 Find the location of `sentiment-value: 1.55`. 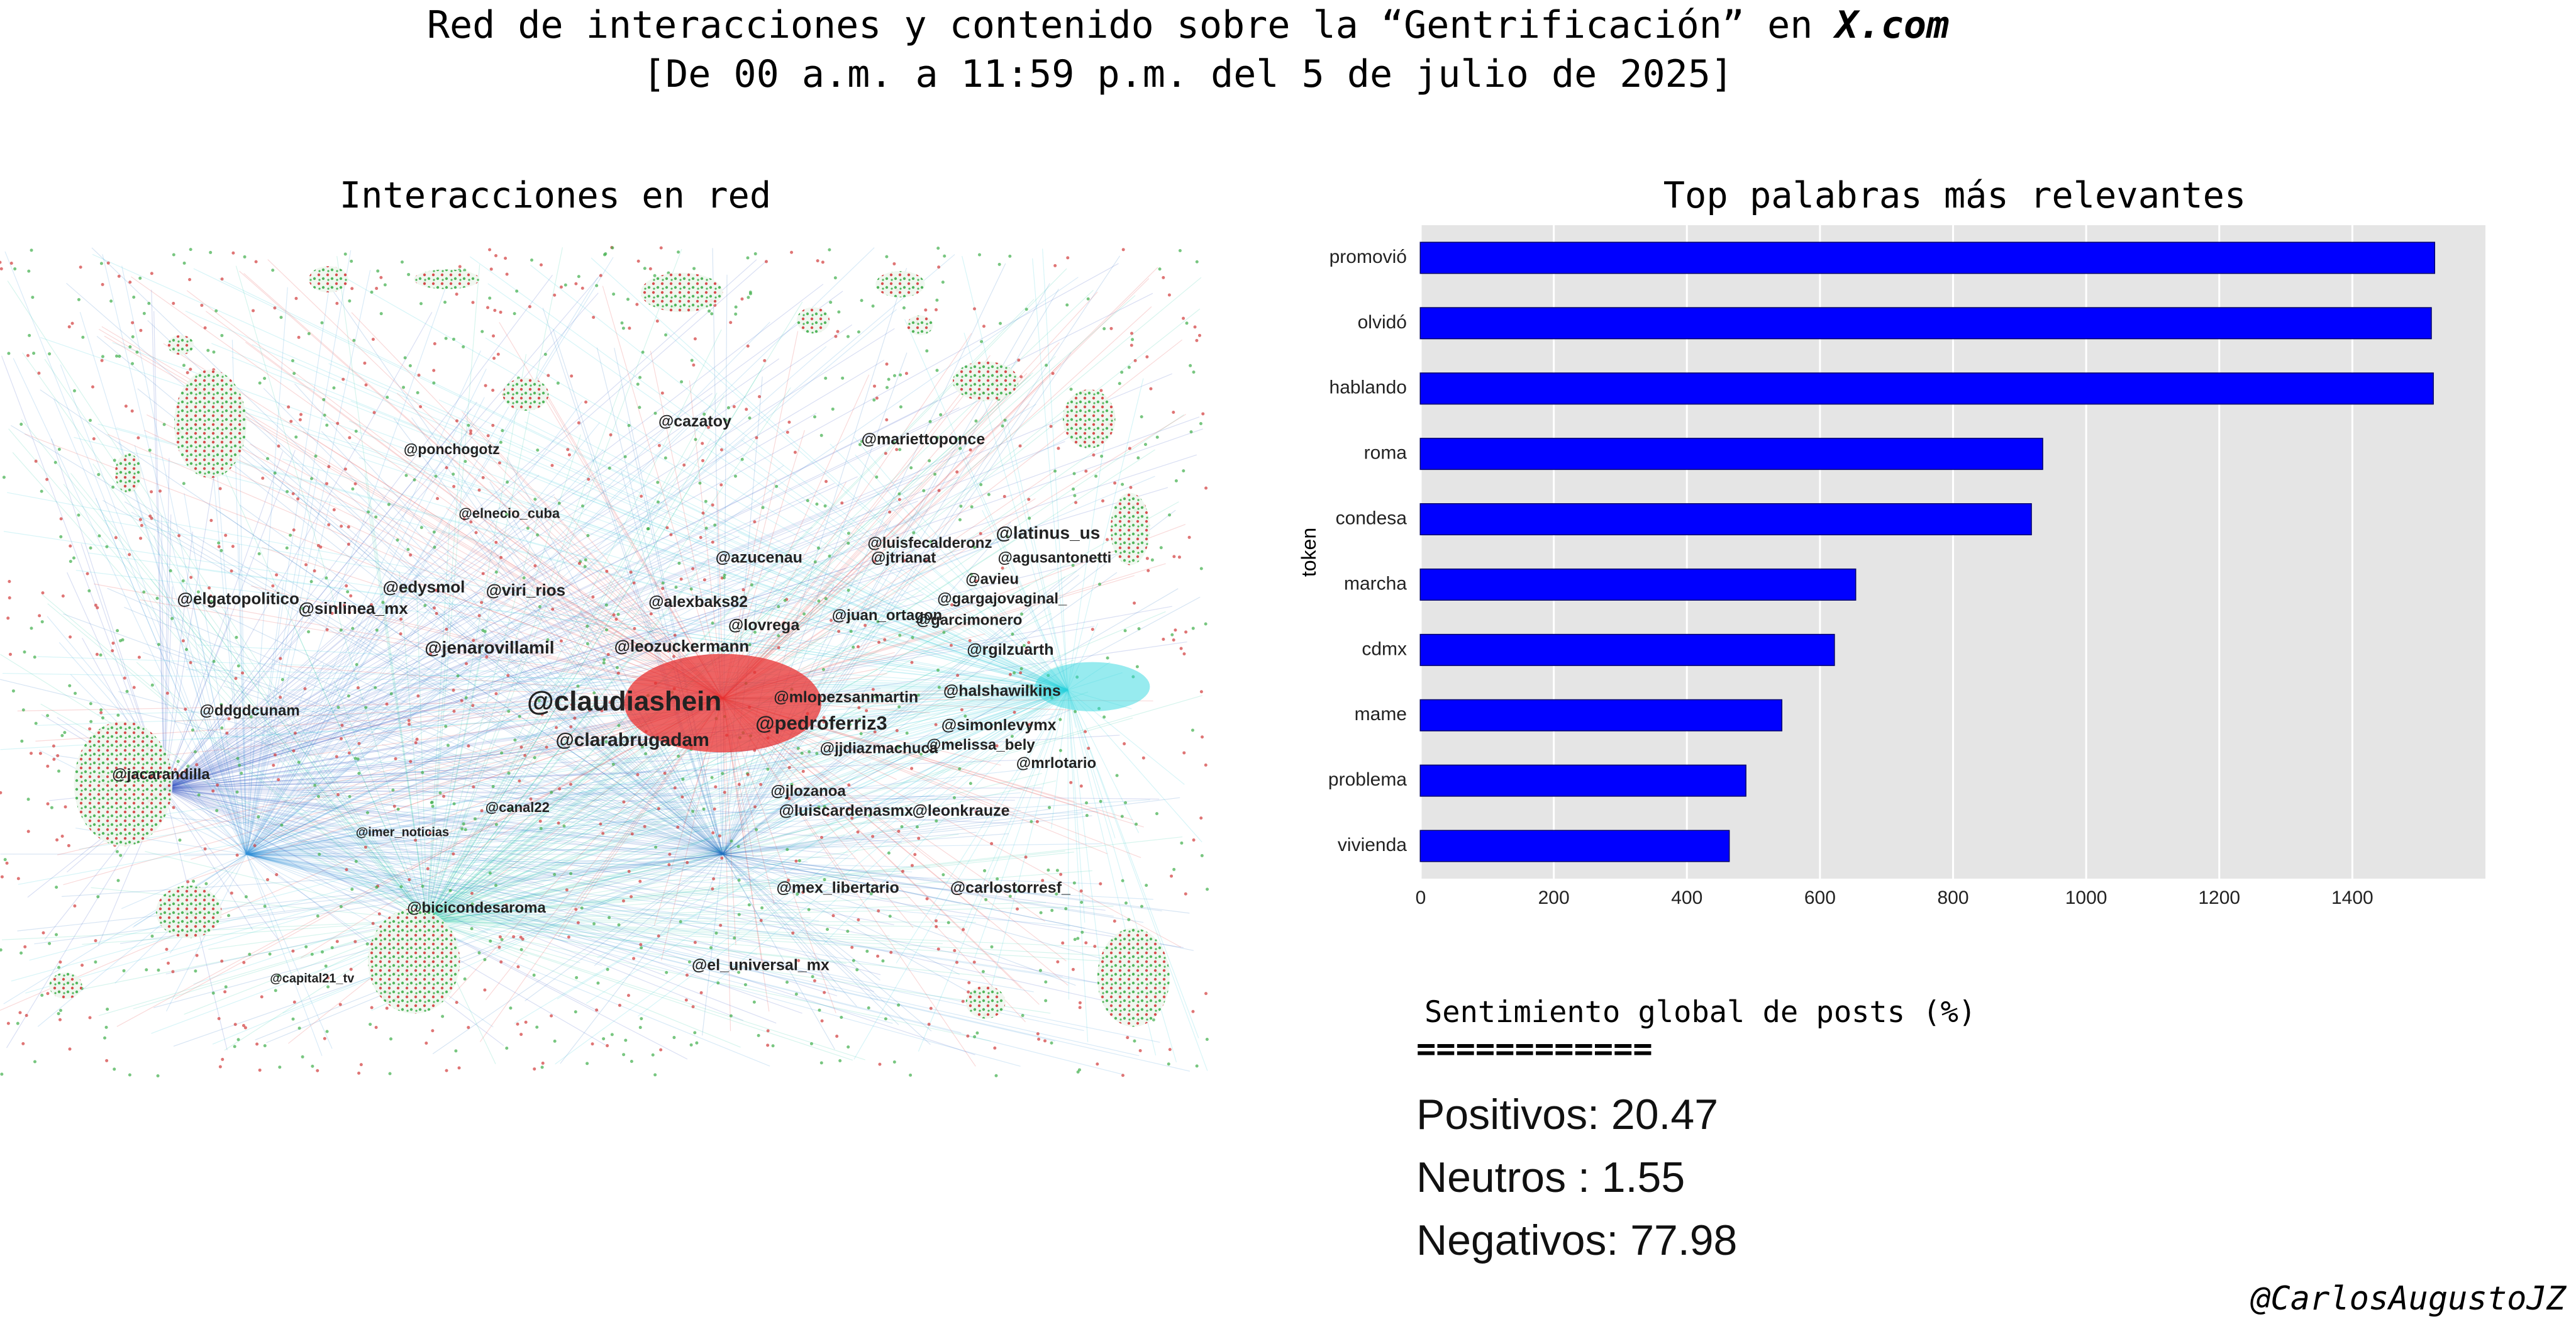

sentiment-value: 1.55 is located at coordinates (1643, 1177).